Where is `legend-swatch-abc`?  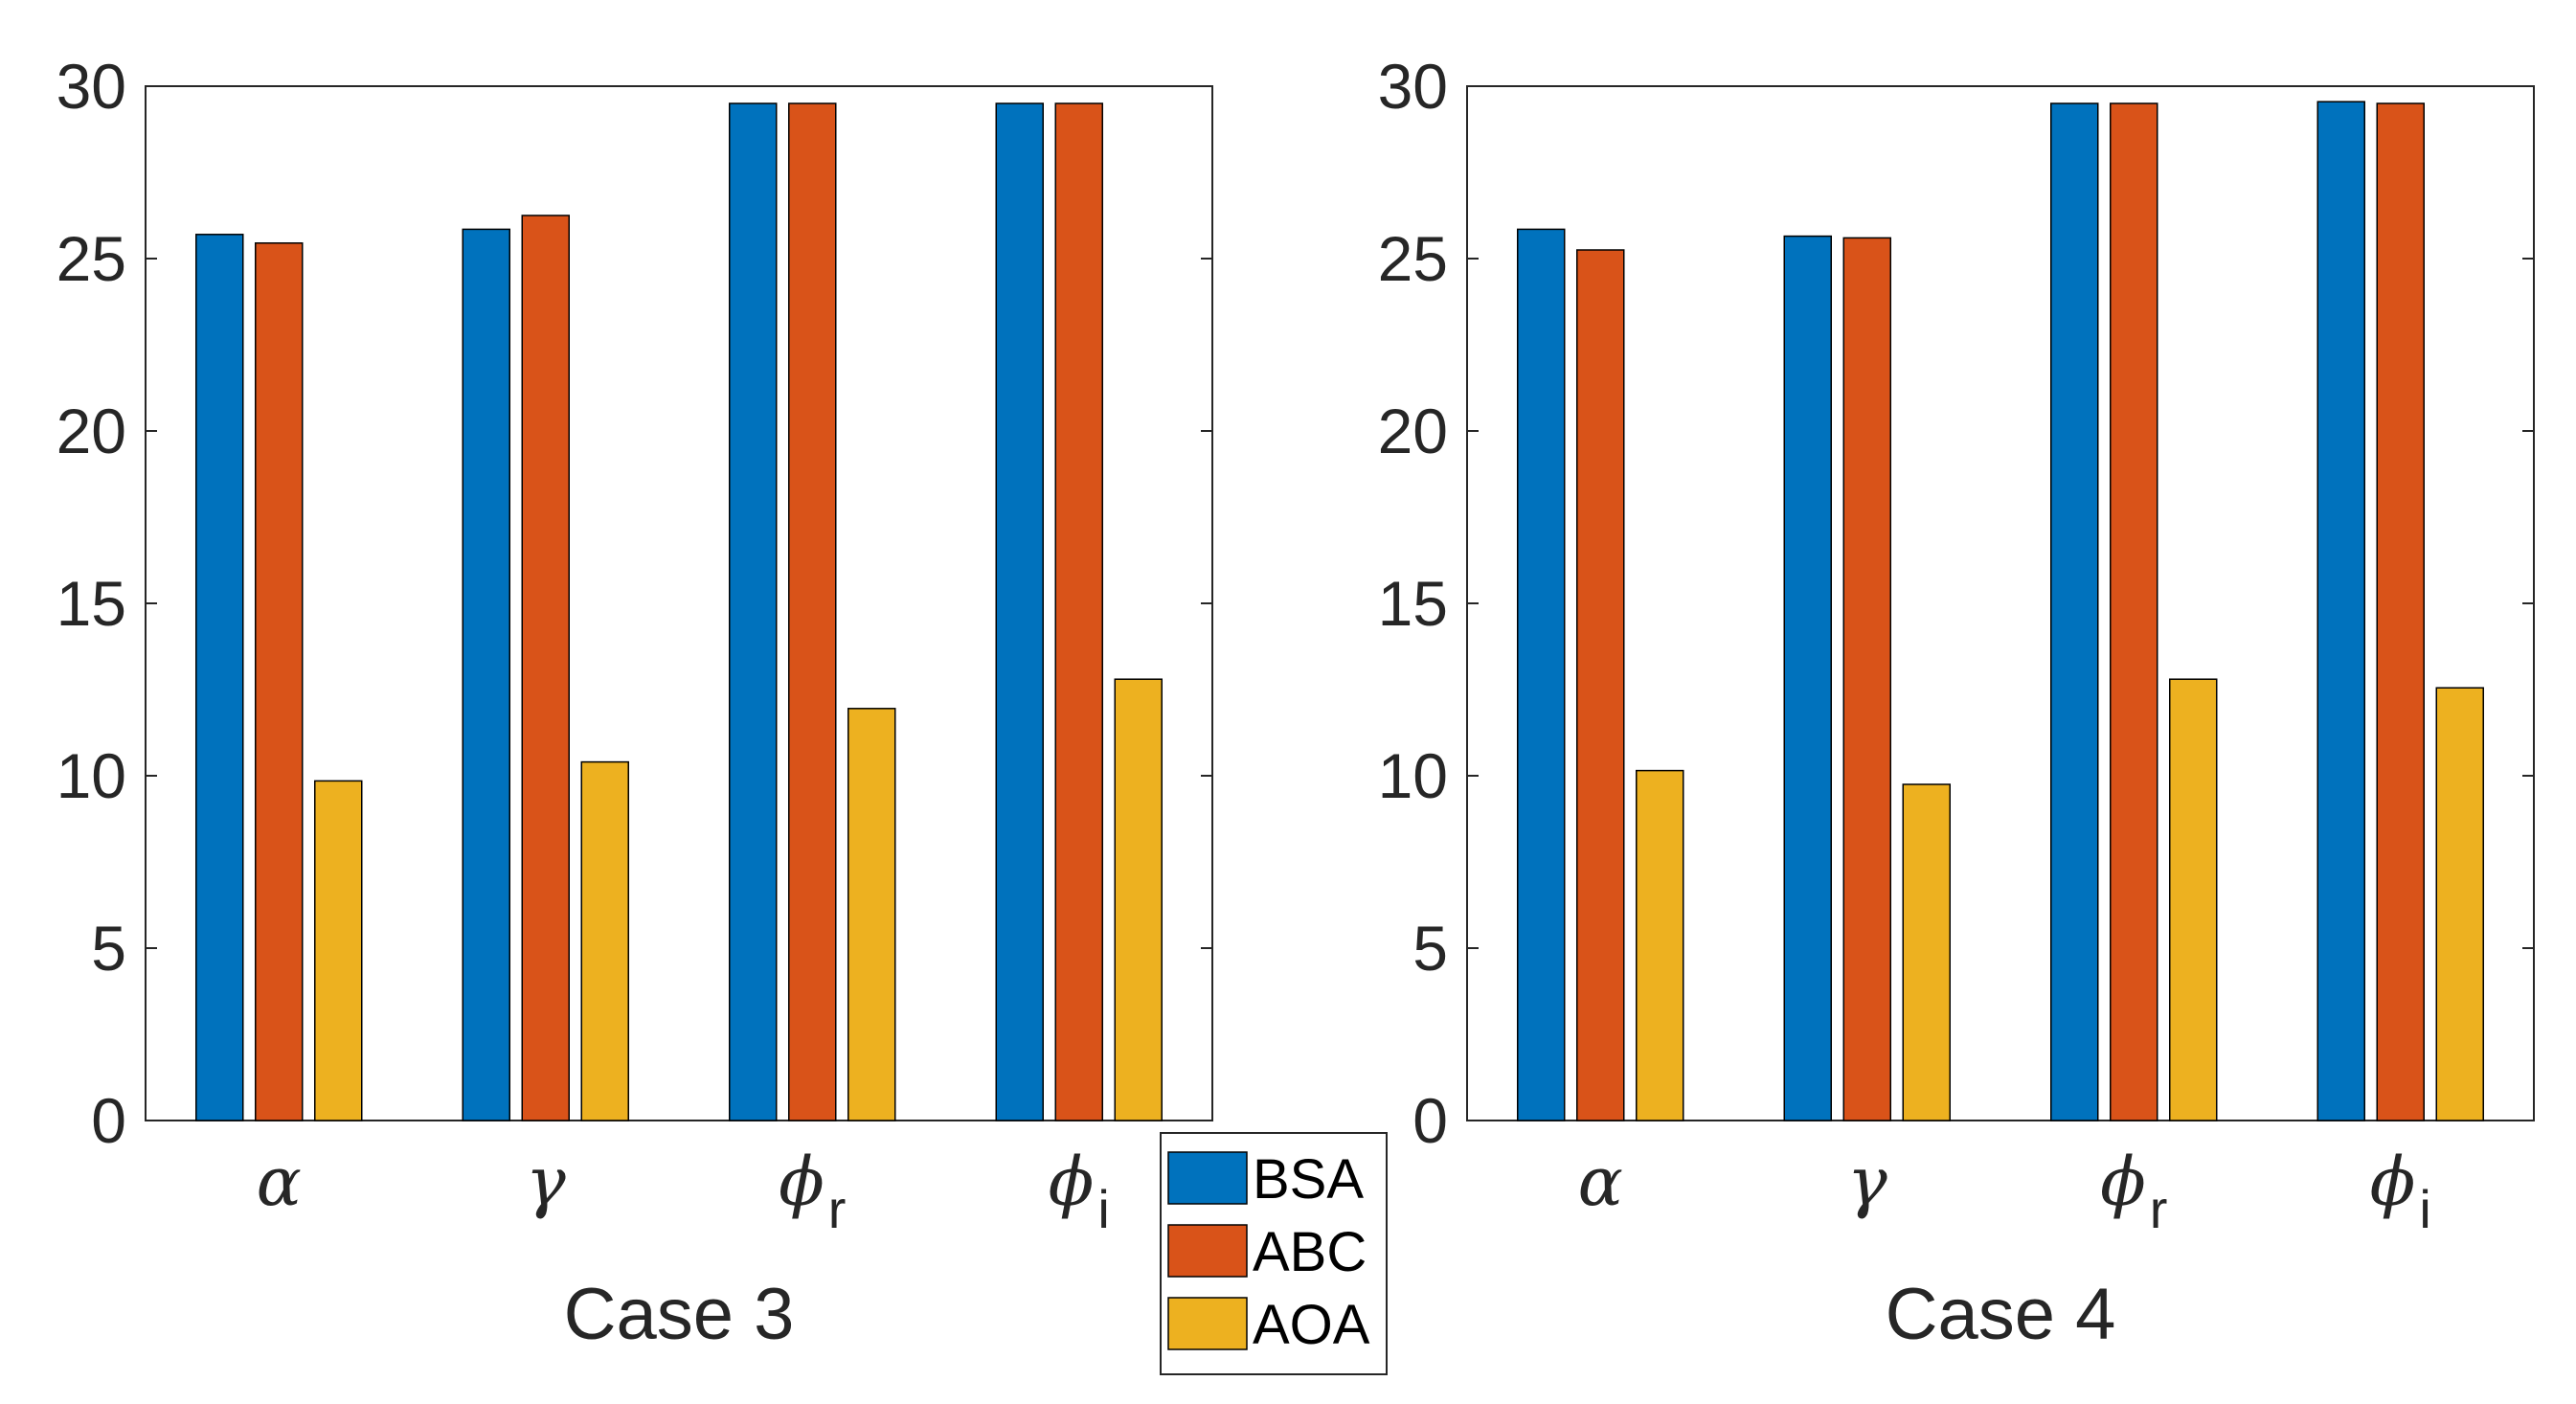 legend-swatch-abc is located at coordinates (1207, 1251).